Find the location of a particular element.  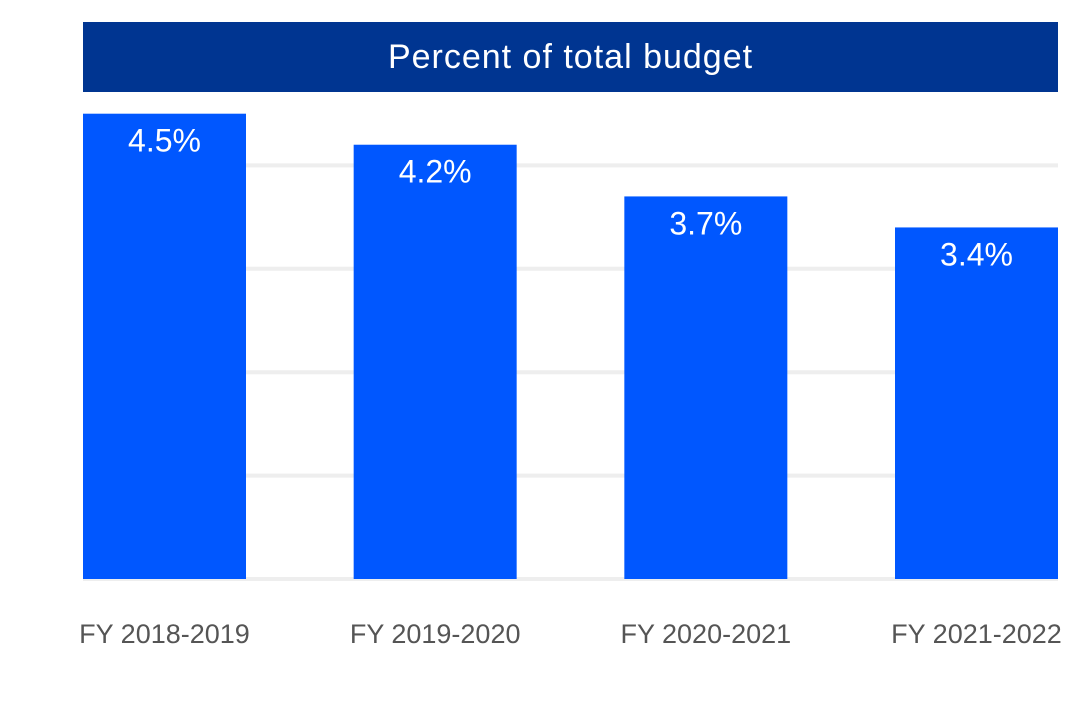

x-tick-label: FY 2020-2021 is located at coordinates (706, 634).